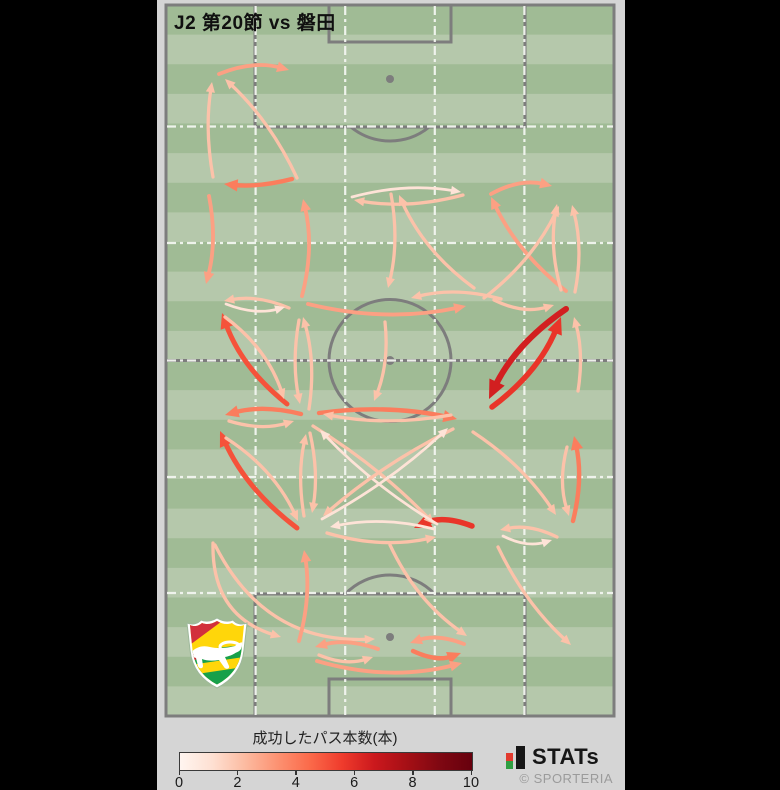 This screenshot has width=780, height=790. What do you see at coordinates (179, 782) in the screenshot?
I see `colorbar-tick-label: 0` at bounding box center [179, 782].